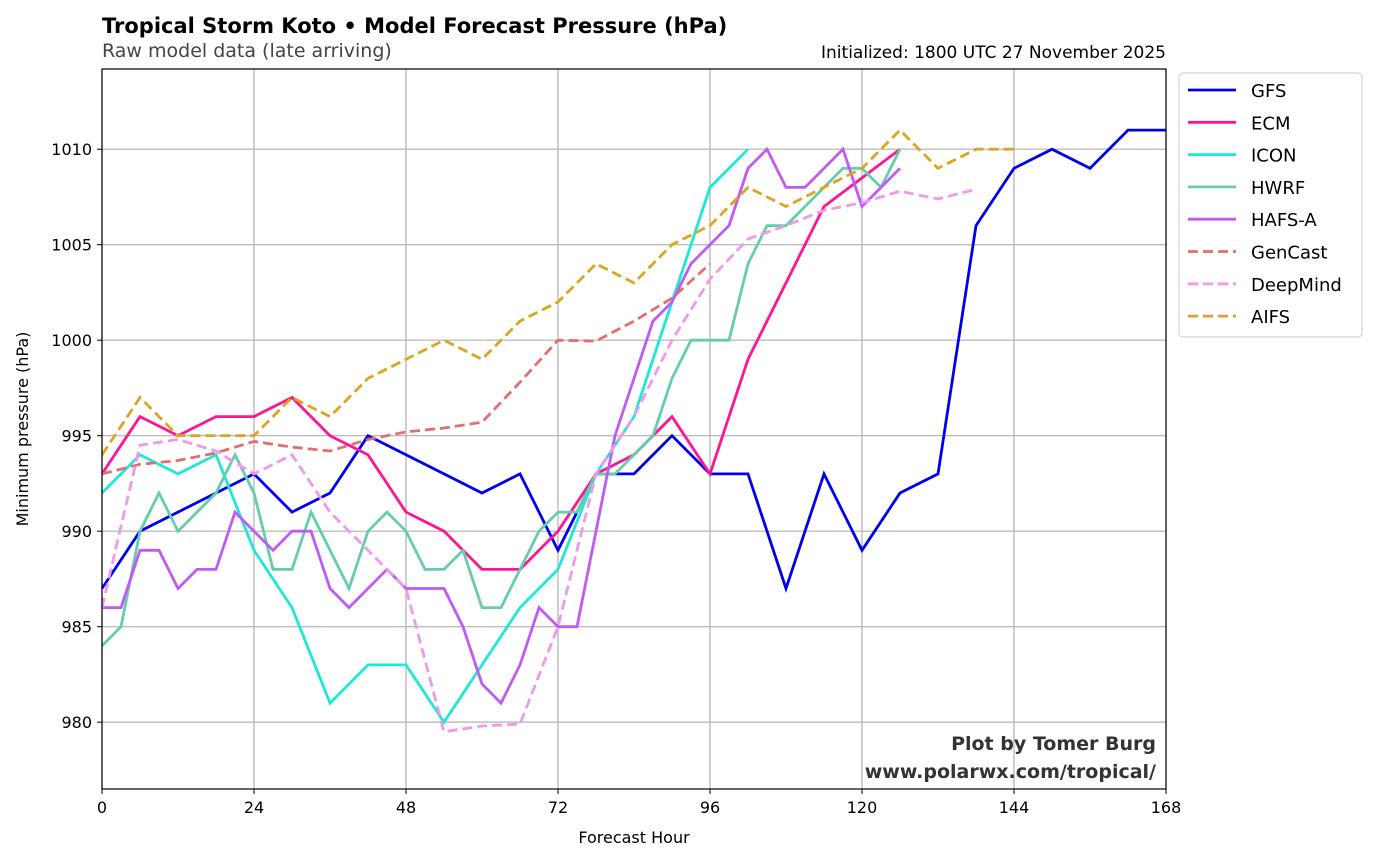  What do you see at coordinates (558, 807) in the screenshot?
I see `x-tick-label: 72` at bounding box center [558, 807].